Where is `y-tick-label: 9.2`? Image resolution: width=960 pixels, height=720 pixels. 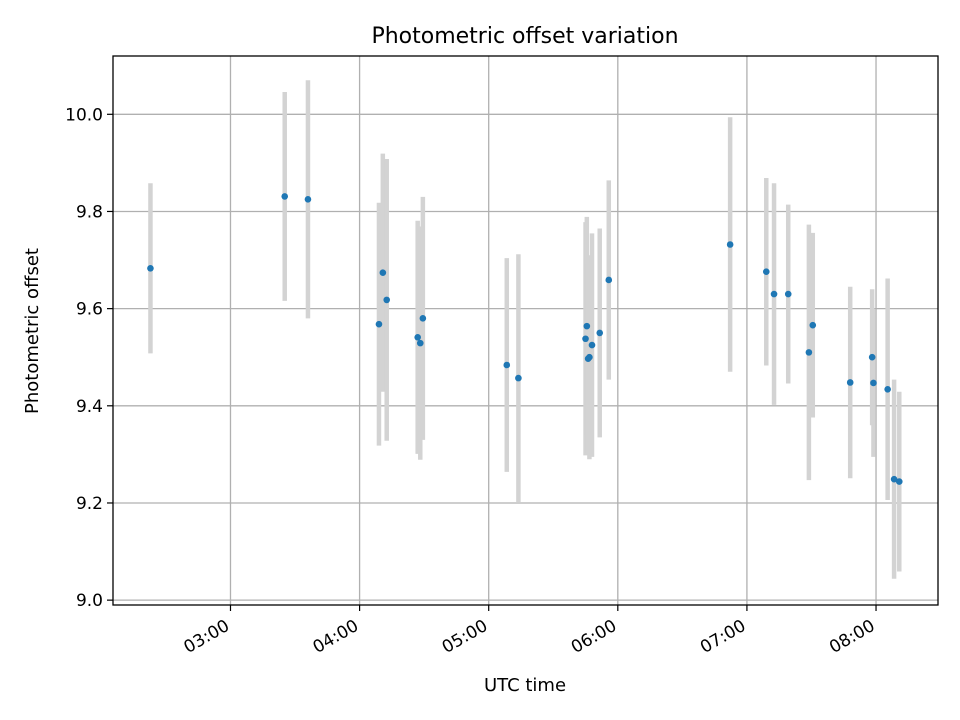
y-tick-label: 9.2 is located at coordinates (89, 504).